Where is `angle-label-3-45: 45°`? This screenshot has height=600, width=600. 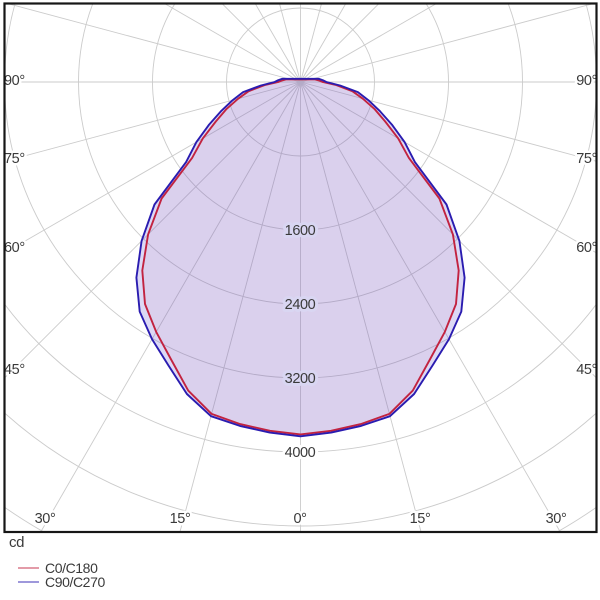 angle-label-3-45: 45° is located at coordinates (14, 370).